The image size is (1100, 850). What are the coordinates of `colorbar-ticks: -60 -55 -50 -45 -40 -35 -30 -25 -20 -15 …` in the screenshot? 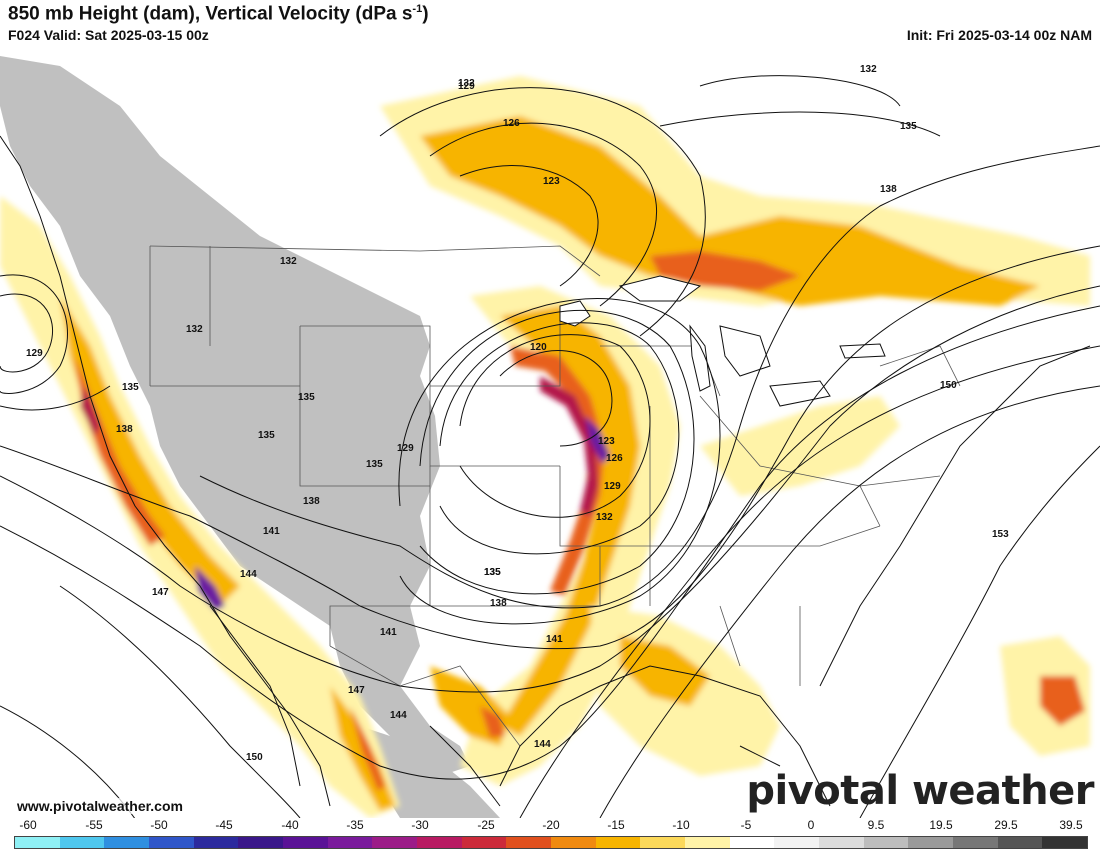 It's located at (550, 826).